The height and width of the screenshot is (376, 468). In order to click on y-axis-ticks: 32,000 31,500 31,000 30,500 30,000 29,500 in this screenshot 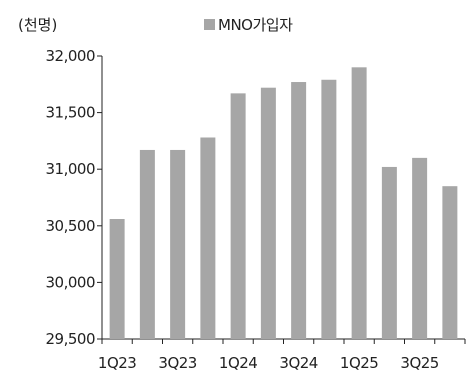, I will do `click(74, 197)`.